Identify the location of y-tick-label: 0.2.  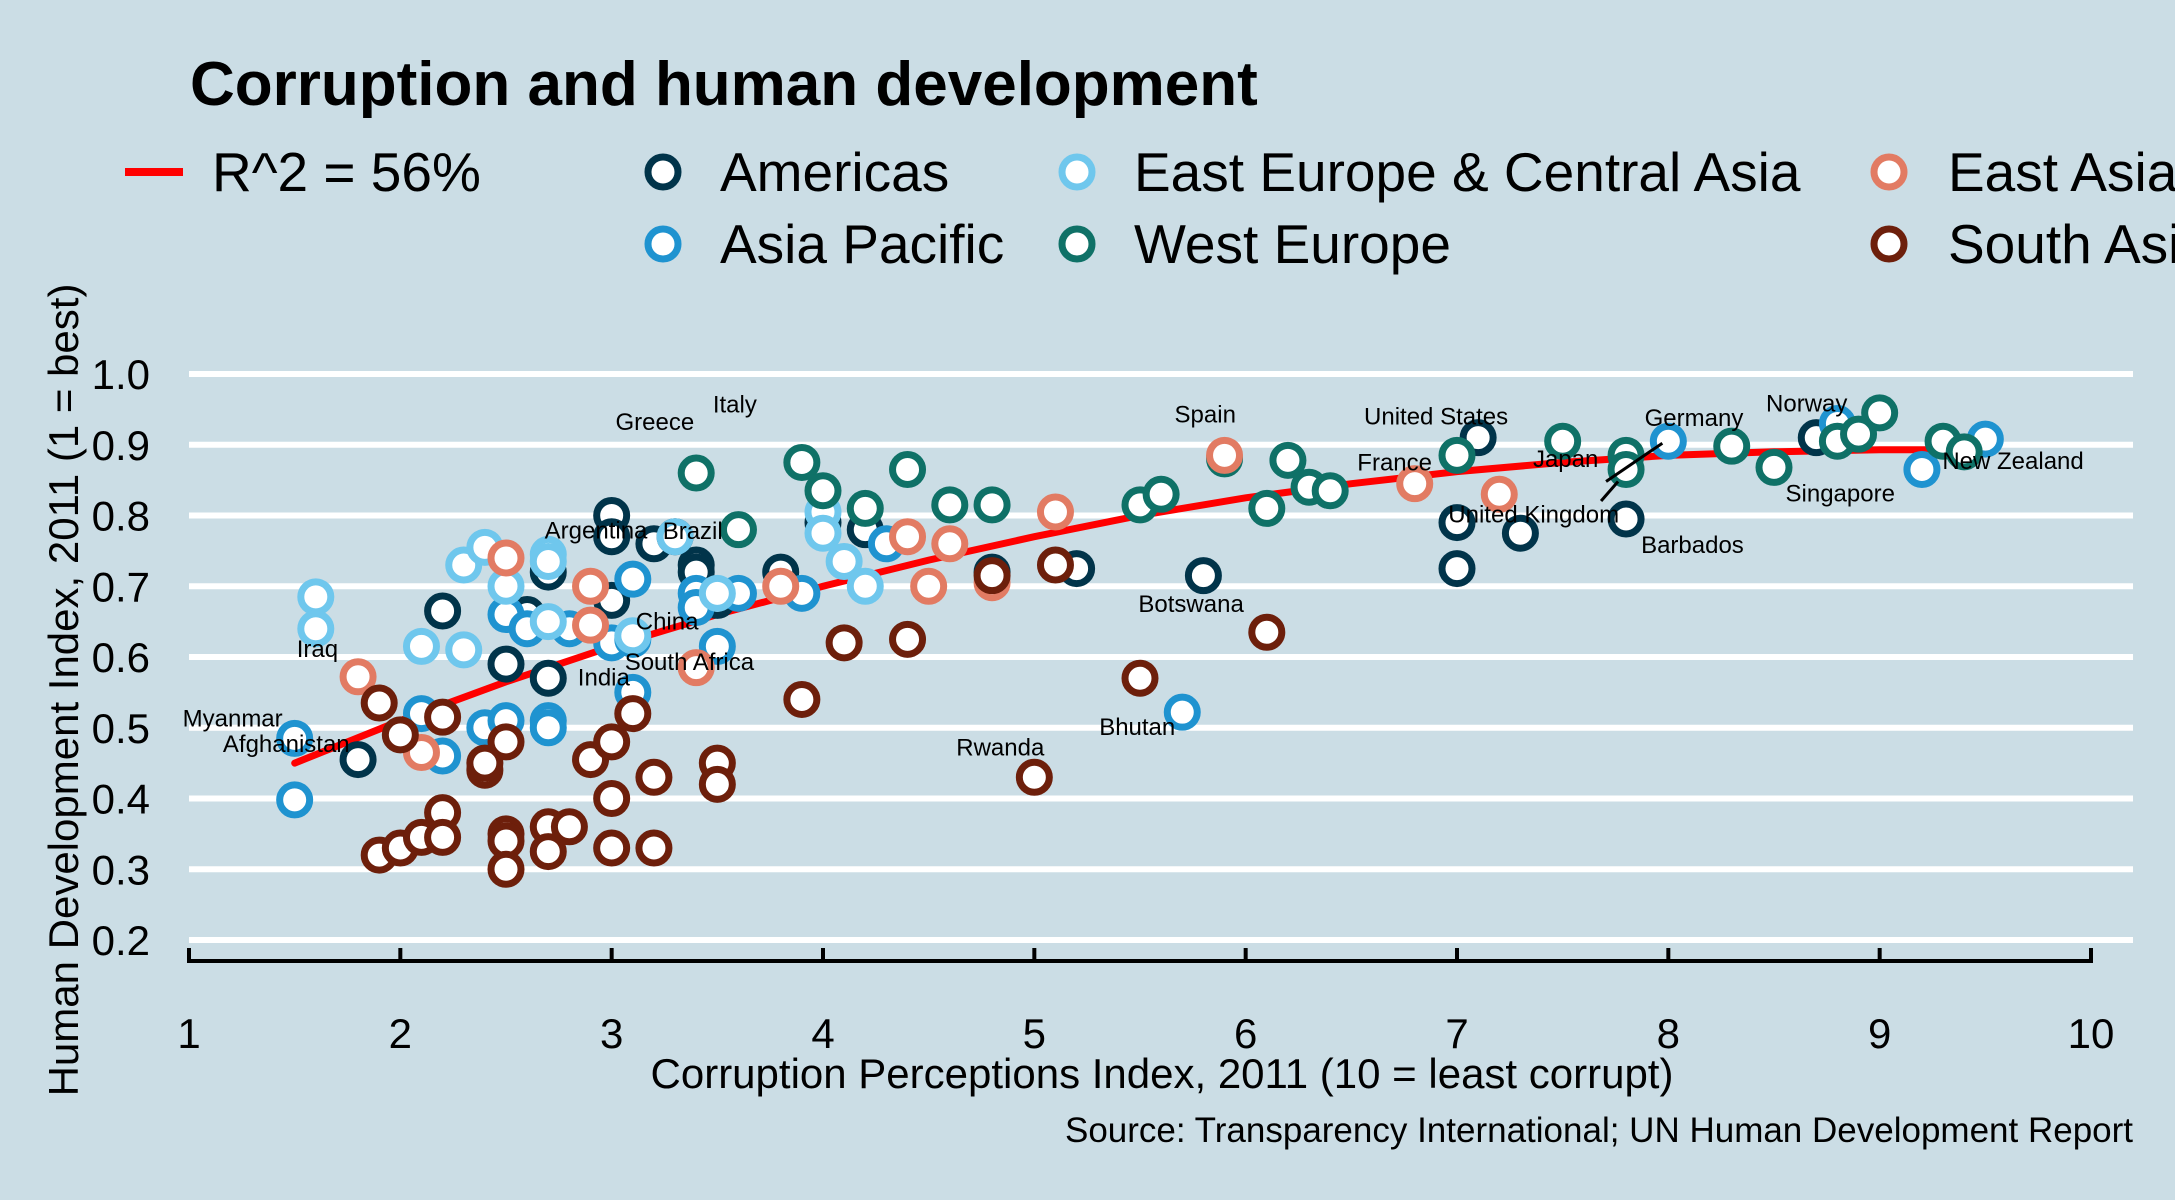
(121, 940).